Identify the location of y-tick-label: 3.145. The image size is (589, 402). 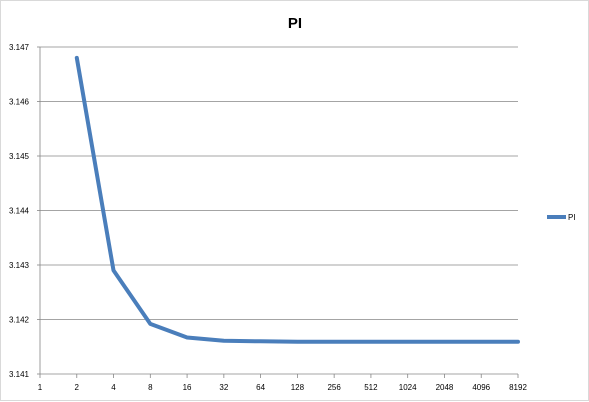
(19, 156).